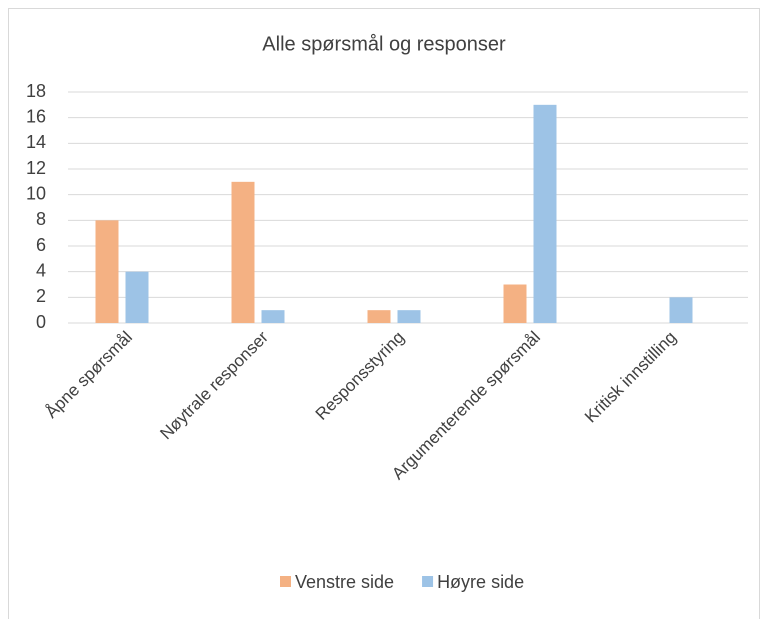  I want to click on legend-label: Venstre side, so click(344, 582).